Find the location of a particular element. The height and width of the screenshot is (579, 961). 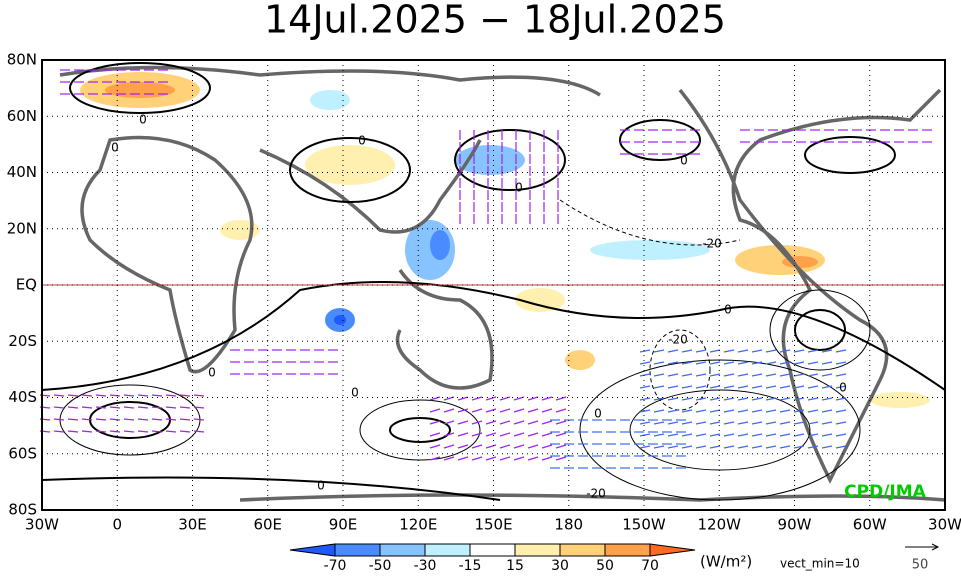

lon-label: 0 is located at coordinates (117, 525).